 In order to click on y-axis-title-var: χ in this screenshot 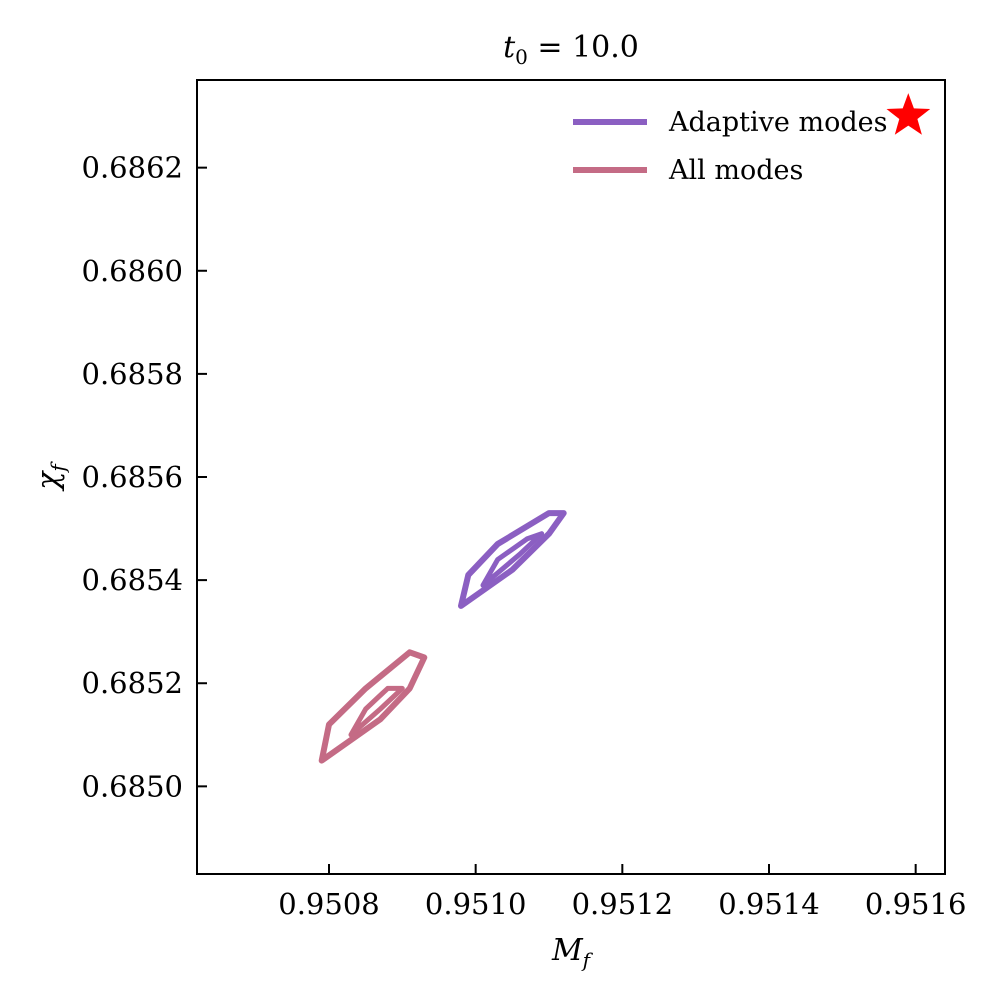, I will do `click(48, 481)`.